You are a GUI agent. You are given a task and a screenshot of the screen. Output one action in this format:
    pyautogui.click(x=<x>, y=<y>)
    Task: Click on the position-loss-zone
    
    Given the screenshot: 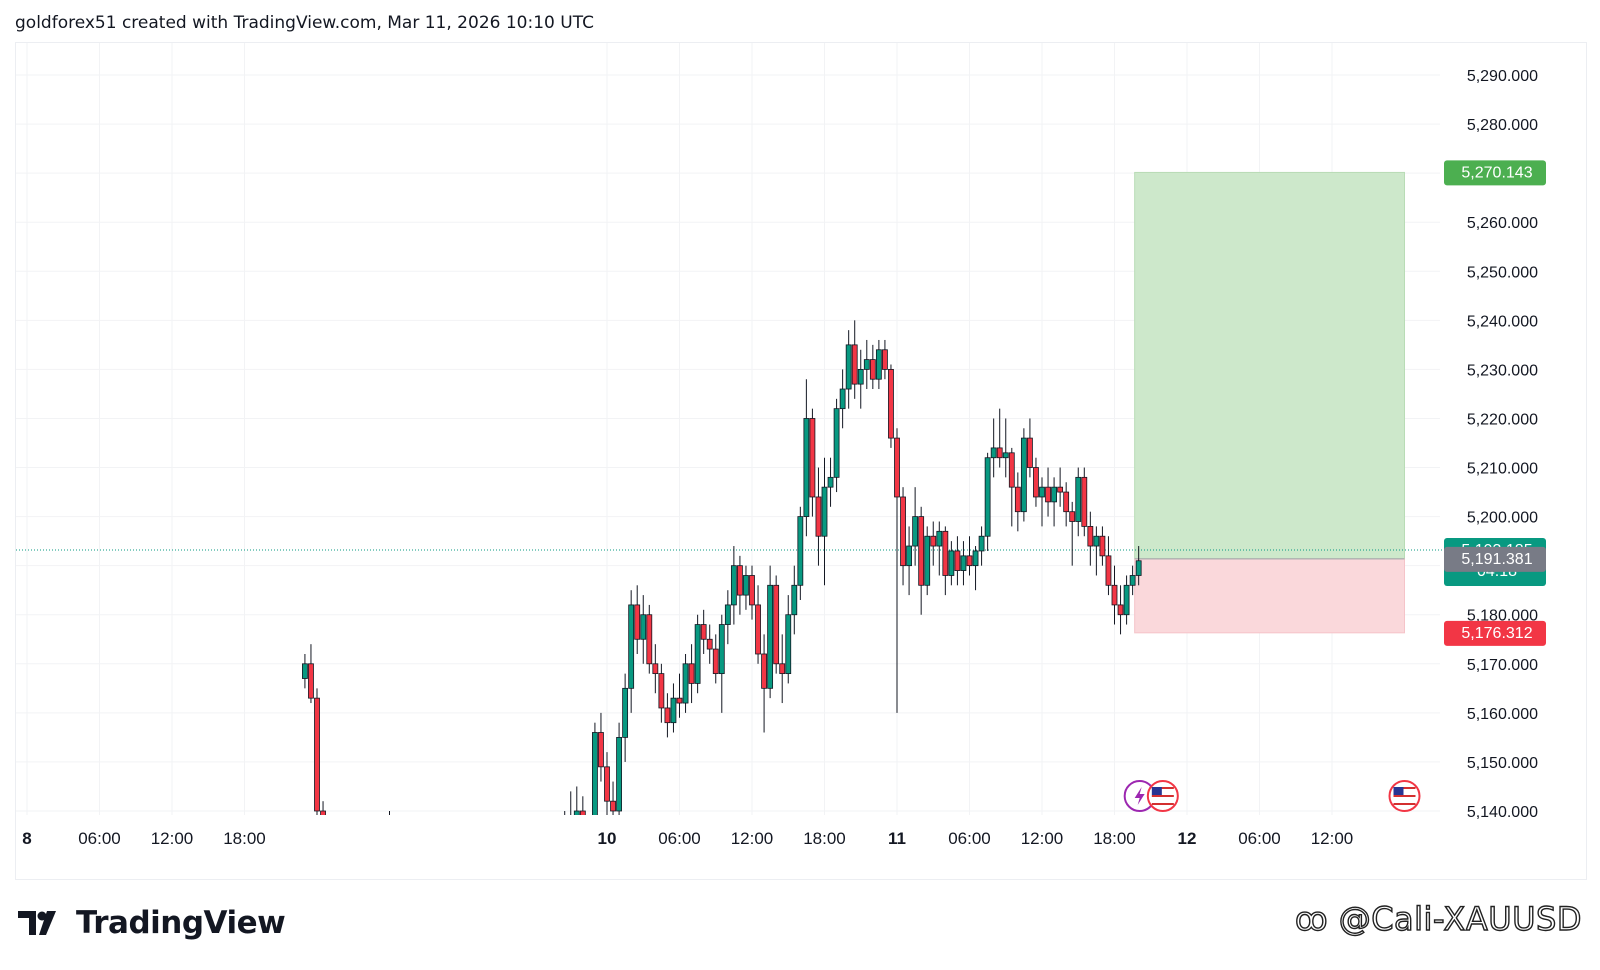 What is the action you would take?
    pyautogui.click(x=1269, y=596)
    